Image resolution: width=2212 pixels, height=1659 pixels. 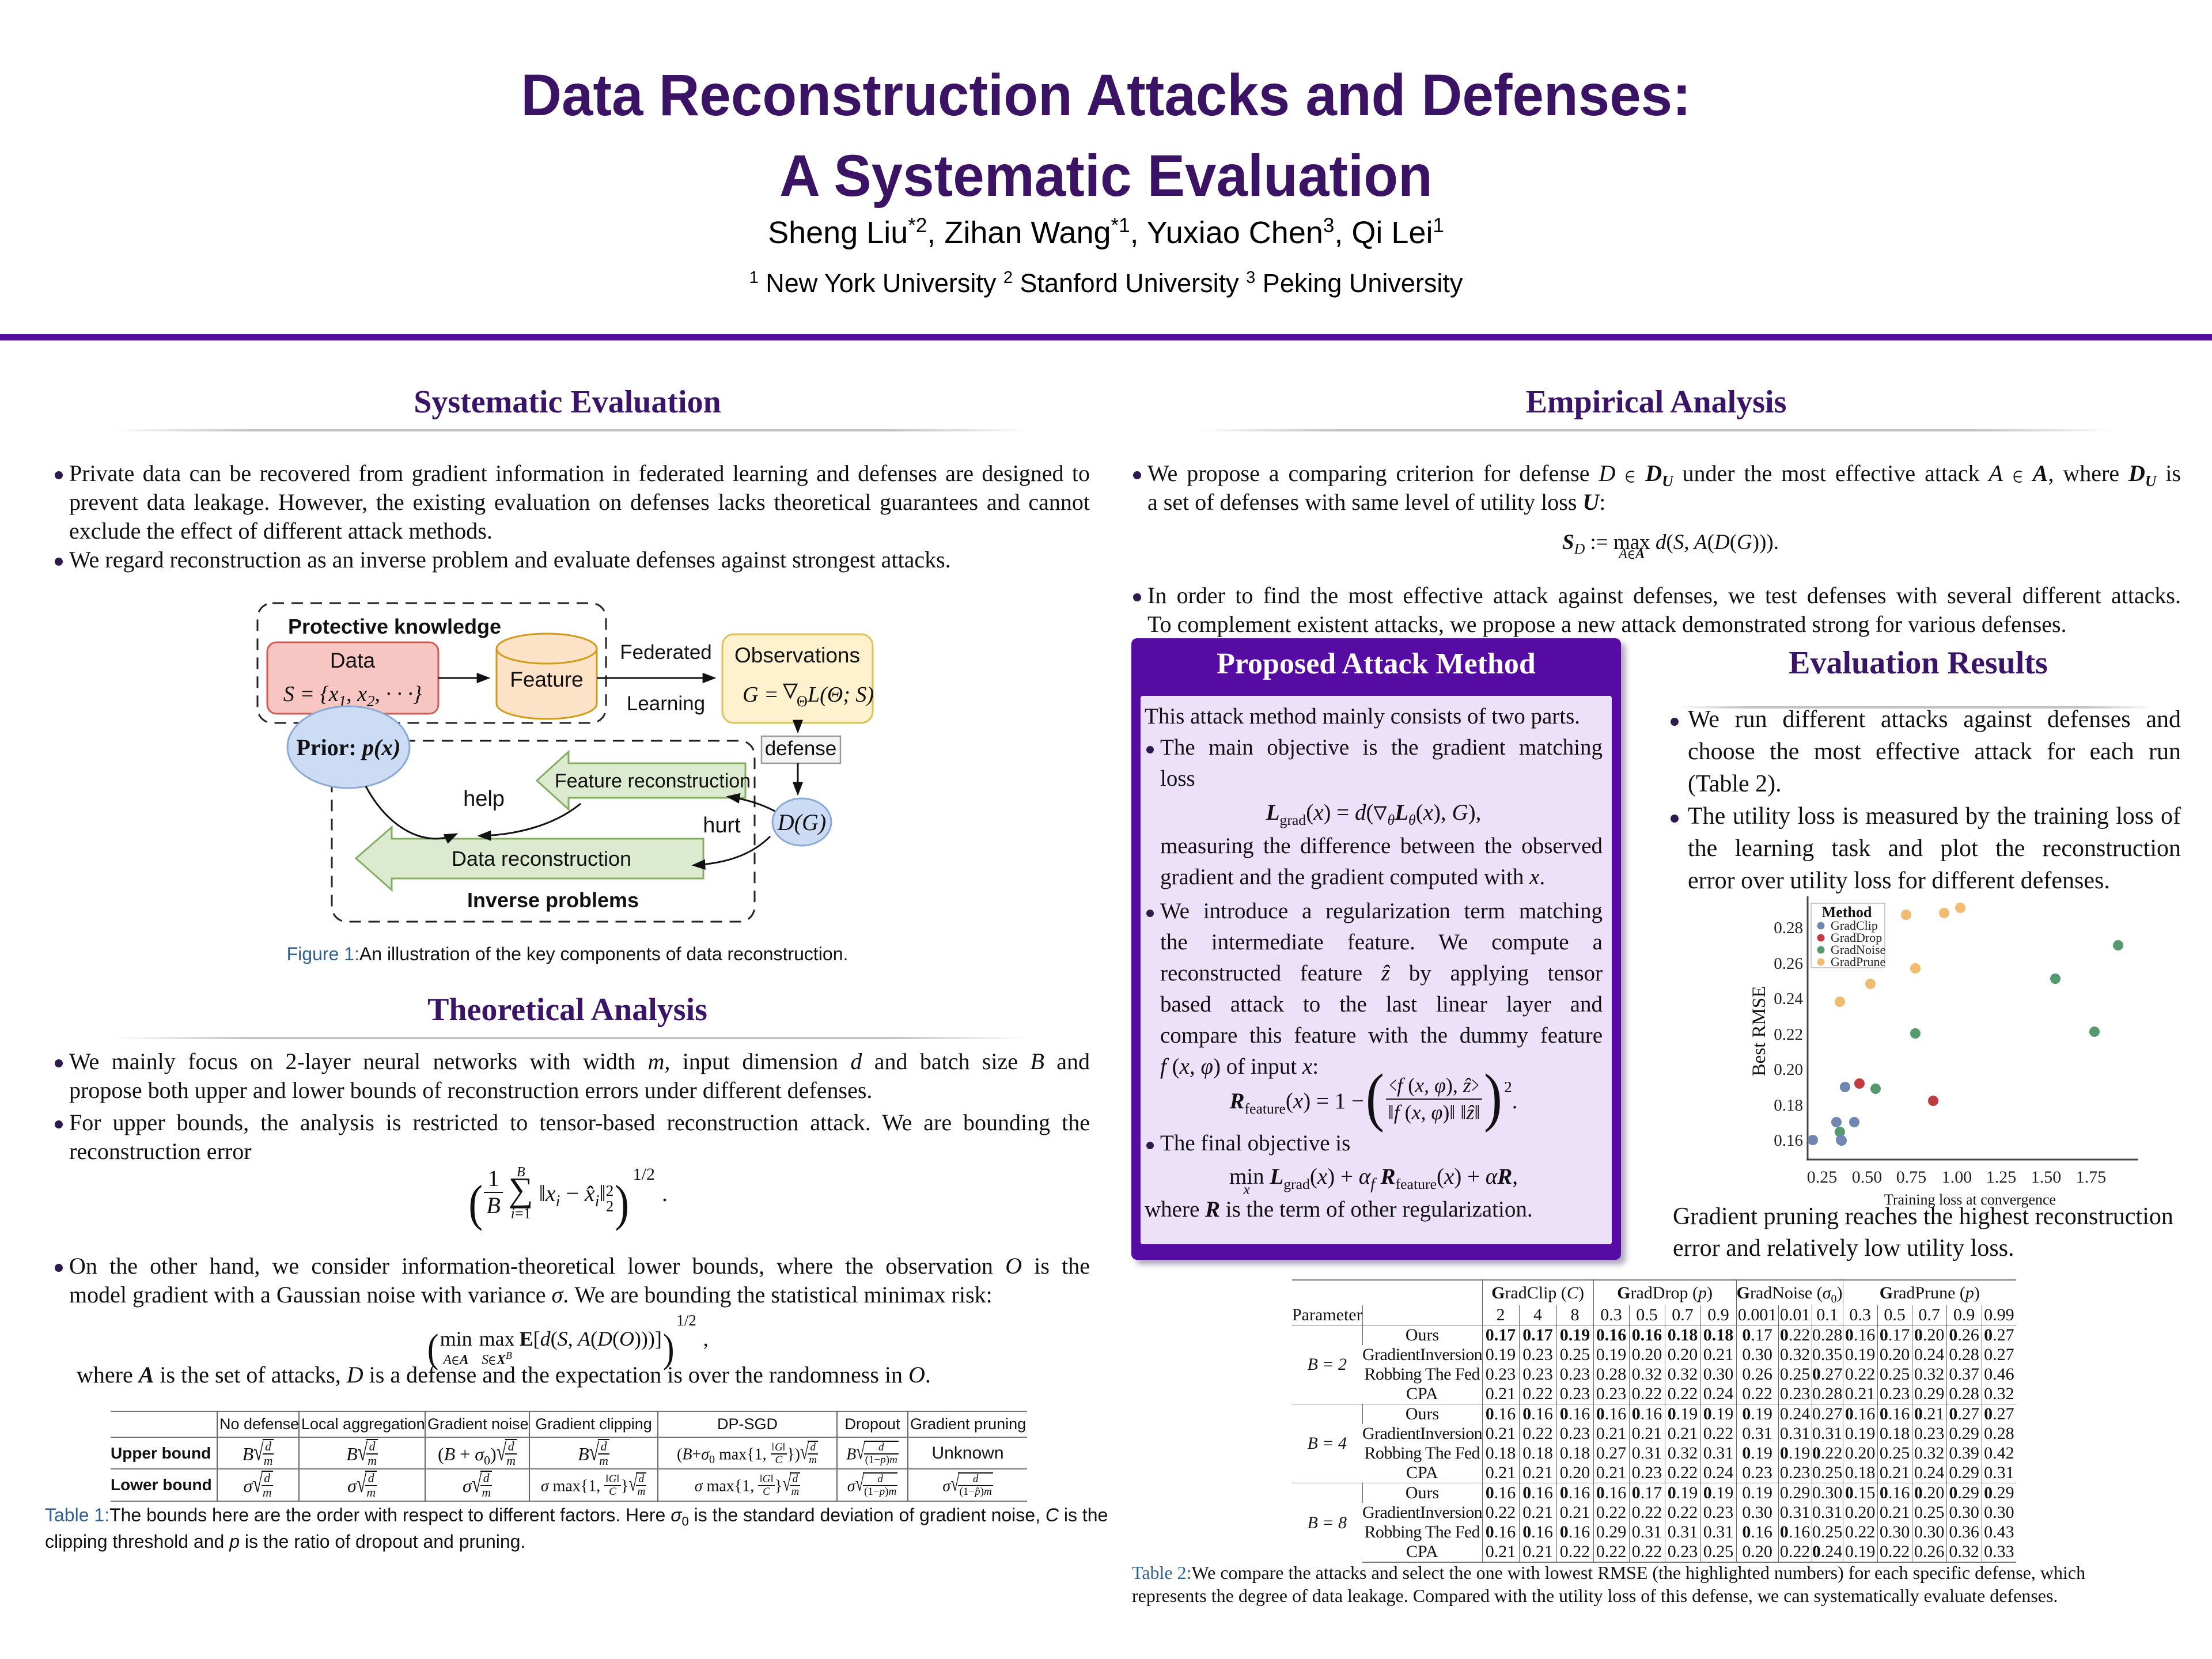 I want to click on svg-text: Method, so click(x=1847, y=912).